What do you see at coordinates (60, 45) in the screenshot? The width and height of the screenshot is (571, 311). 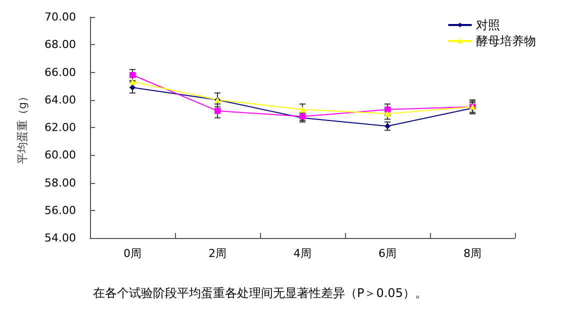 I see `y-tick-label: 68.00` at bounding box center [60, 45].